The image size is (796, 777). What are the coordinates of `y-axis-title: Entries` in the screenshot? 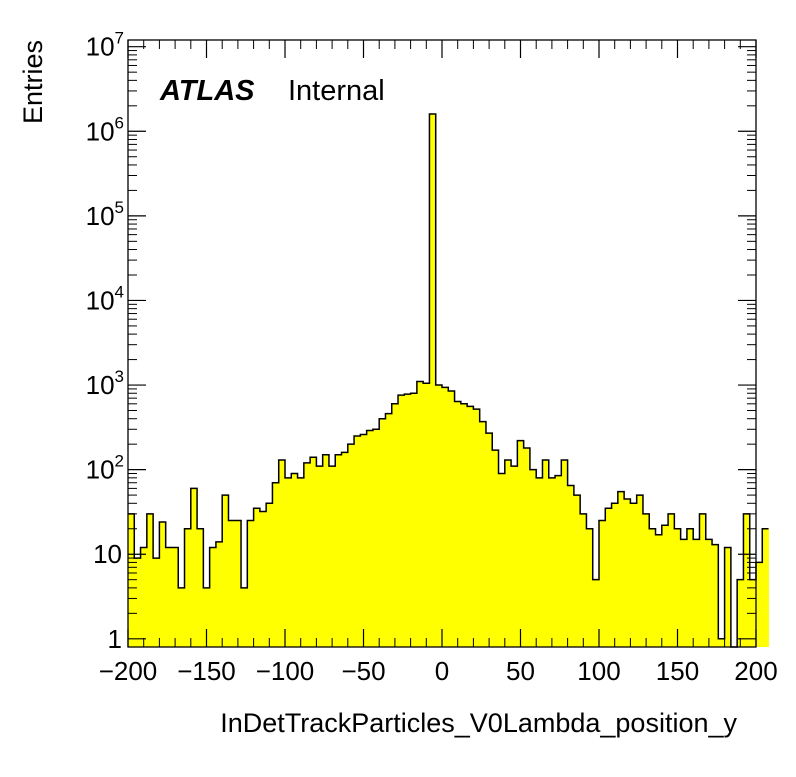 It's located at (33, 82).